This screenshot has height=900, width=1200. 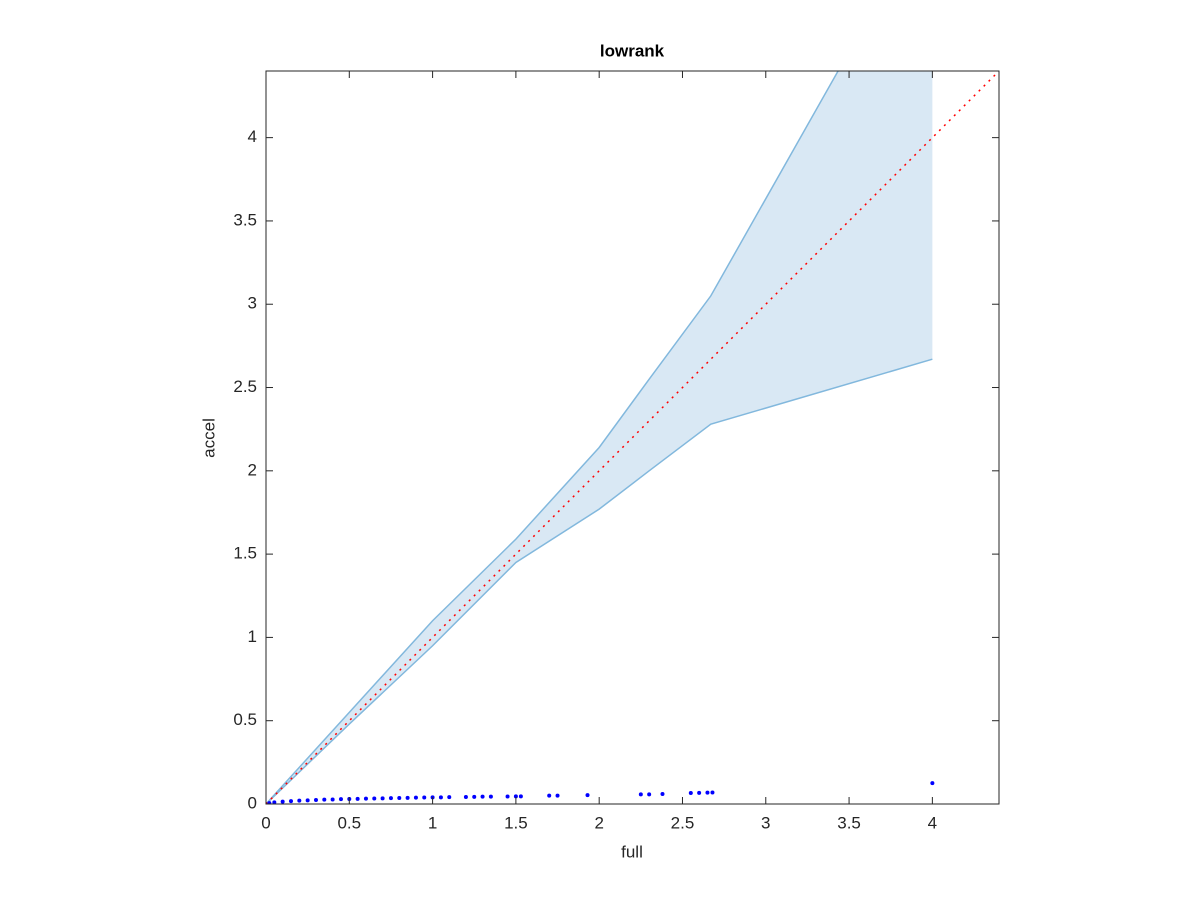 What do you see at coordinates (208, 438) in the screenshot?
I see `y-axis-label: accel` at bounding box center [208, 438].